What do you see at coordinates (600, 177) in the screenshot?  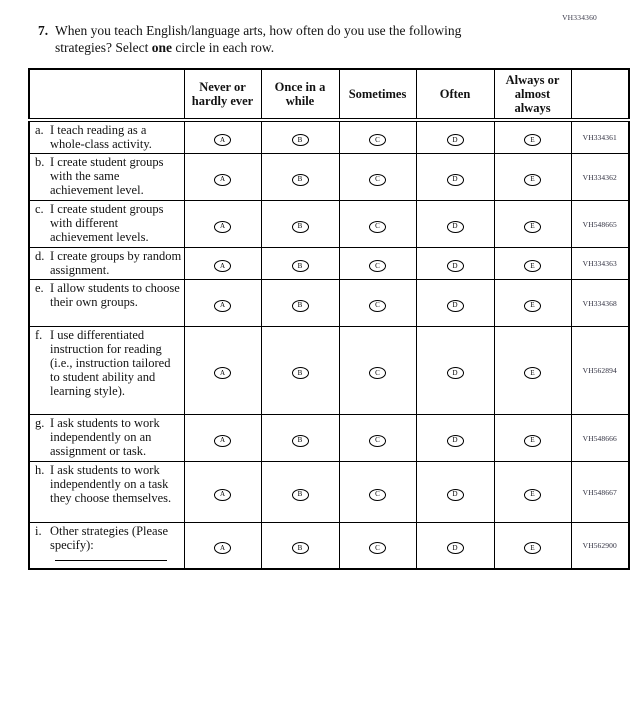 I see `item-code: VH334362` at bounding box center [600, 177].